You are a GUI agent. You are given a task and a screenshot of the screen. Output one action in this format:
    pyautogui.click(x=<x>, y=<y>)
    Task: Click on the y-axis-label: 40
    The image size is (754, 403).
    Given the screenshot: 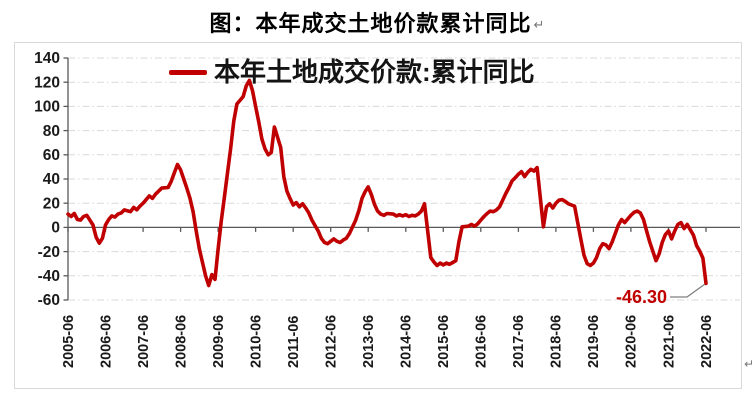 What is the action you would take?
    pyautogui.click(x=51, y=179)
    